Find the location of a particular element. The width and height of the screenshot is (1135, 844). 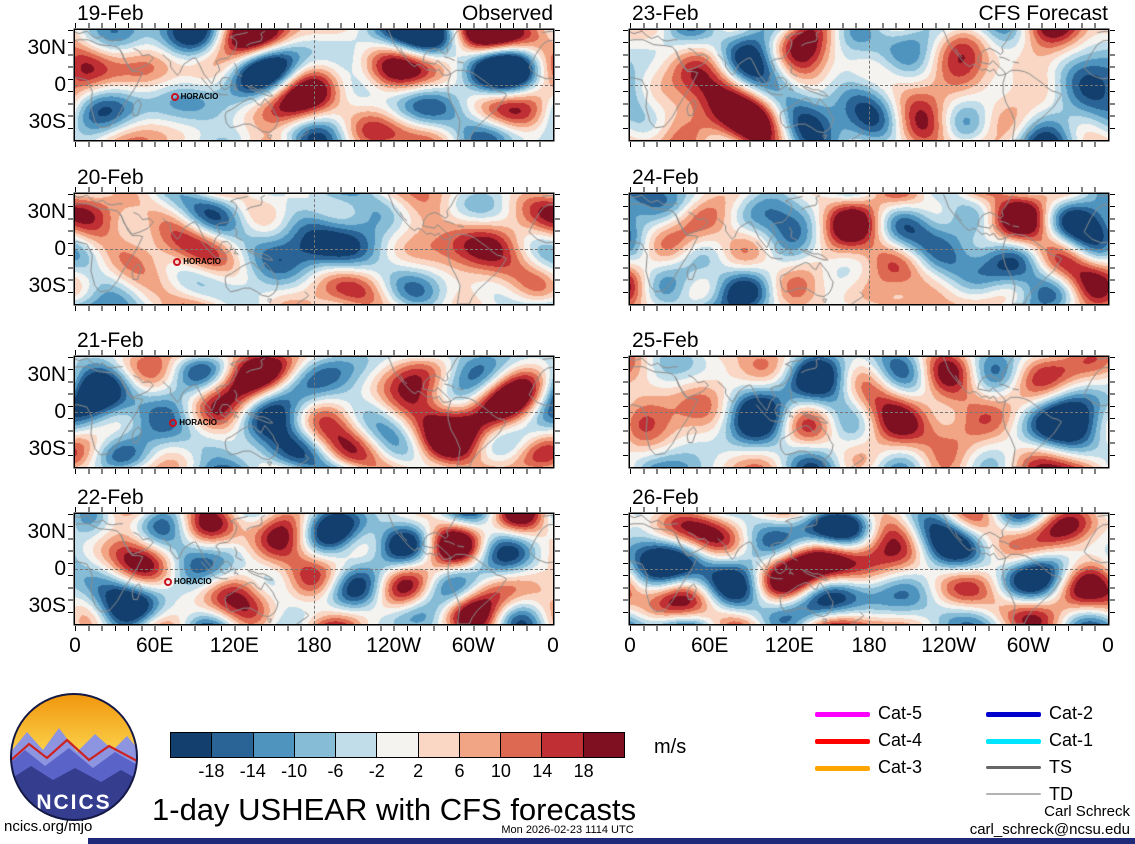

legend-label: Cat-4 is located at coordinates (900, 740).